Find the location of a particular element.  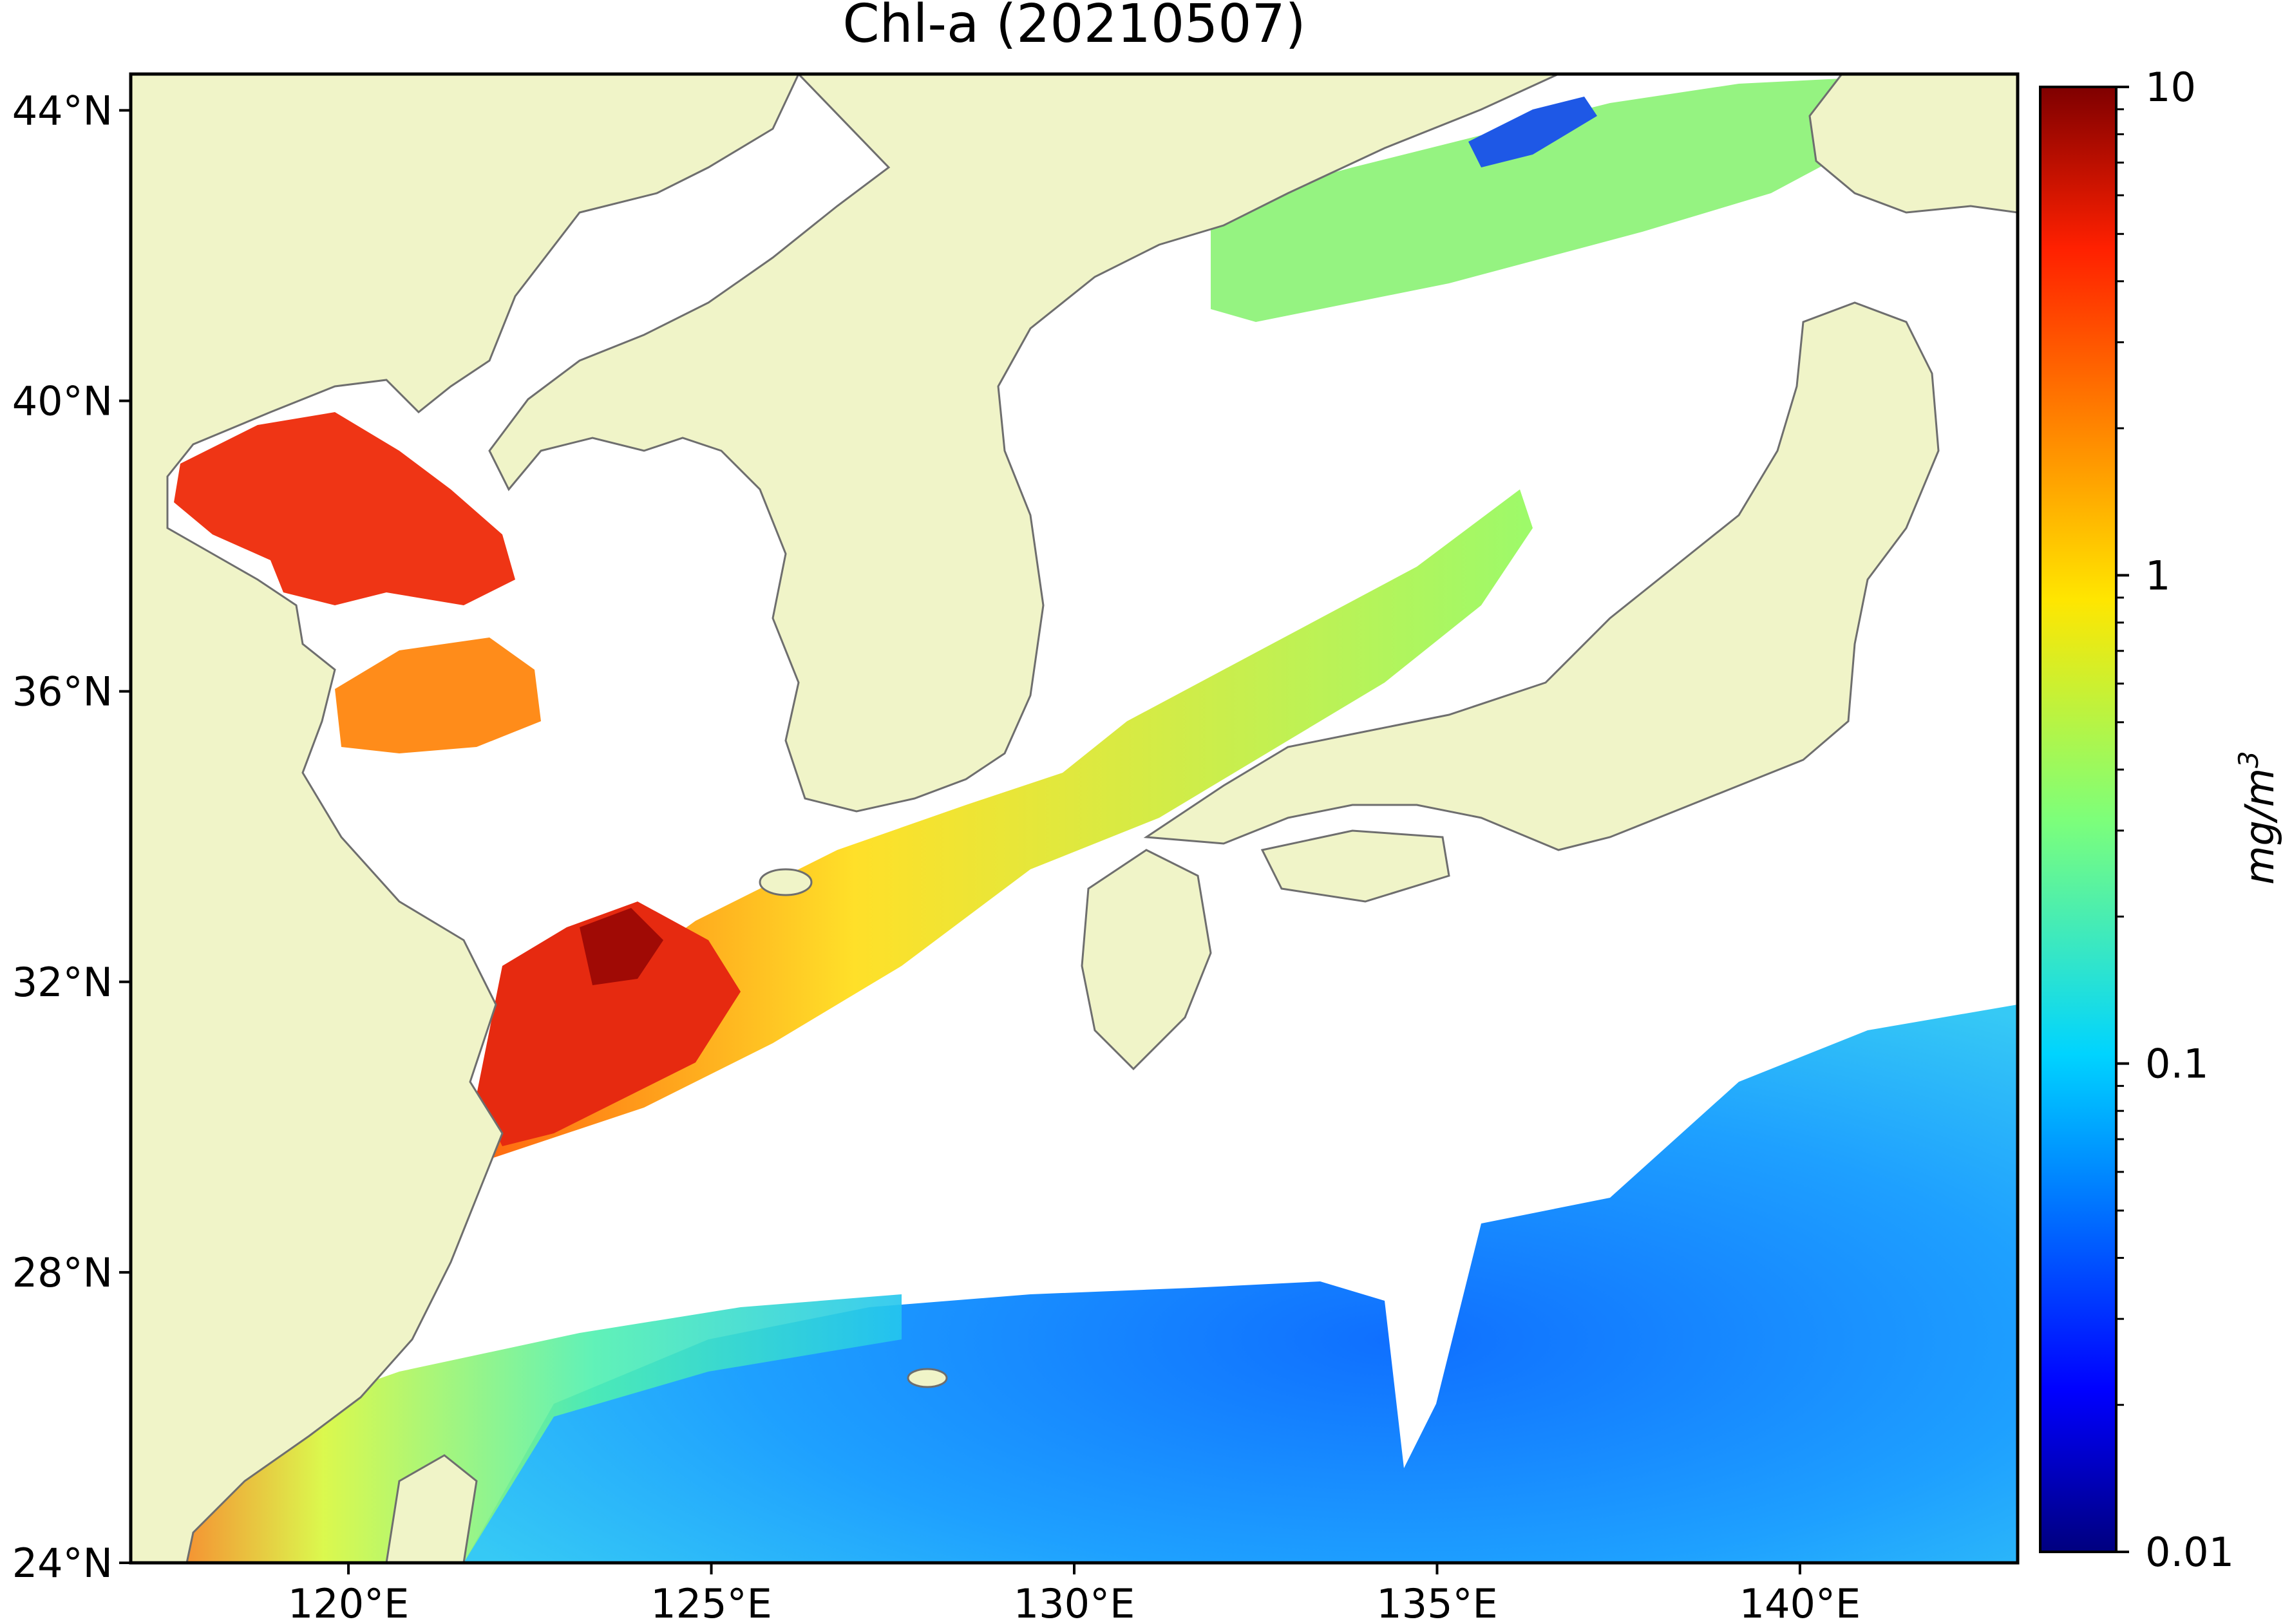

land-okinawa is located at coordinates (927, 1378).